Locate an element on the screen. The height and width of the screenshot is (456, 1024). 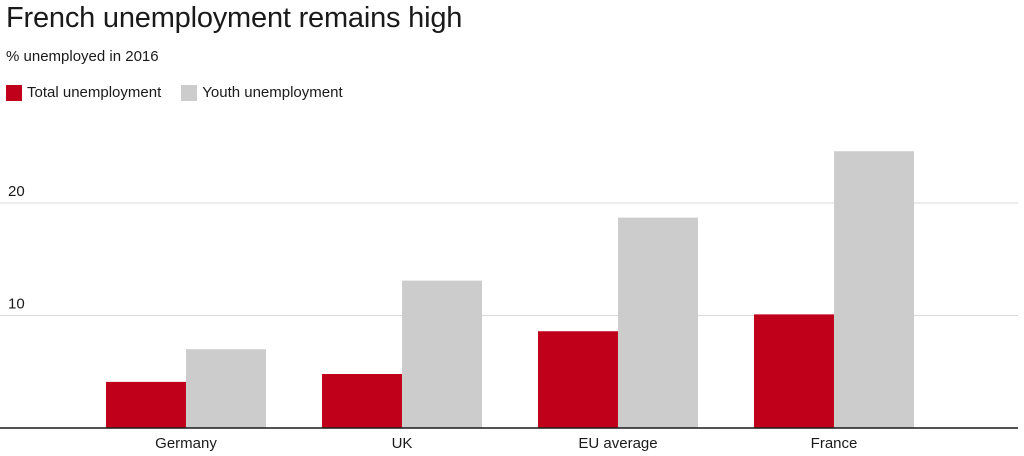
x-tick-label-eu-average: EU average is located at coordinates (617, 443).